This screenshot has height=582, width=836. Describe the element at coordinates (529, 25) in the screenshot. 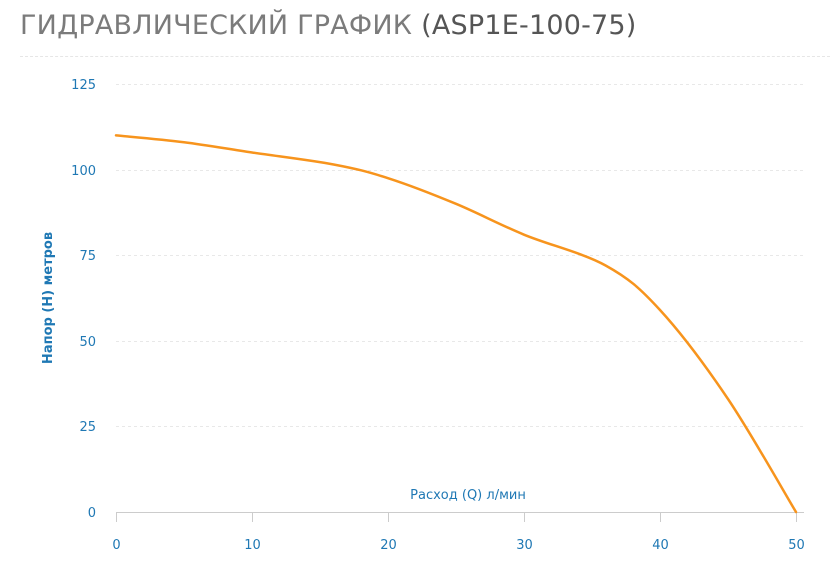

I see `title-model: (ASP1E-100-75)` at that location.